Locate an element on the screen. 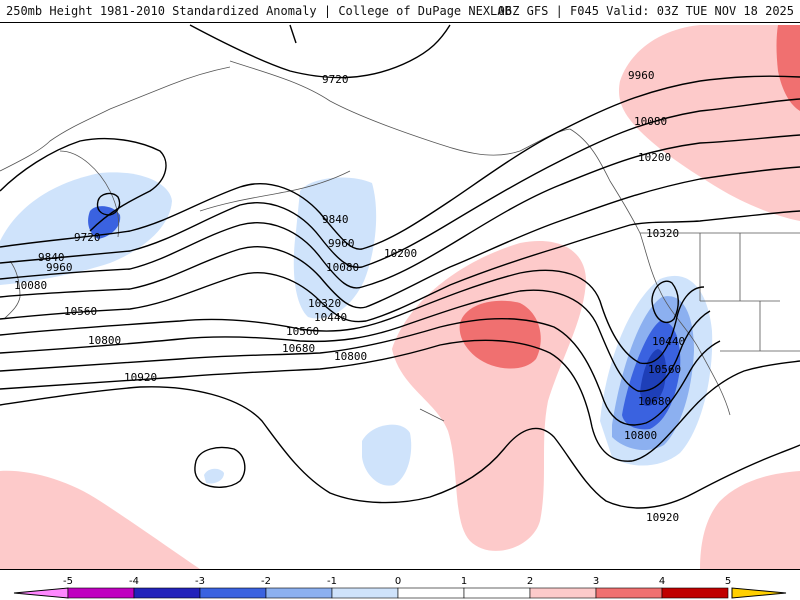  neg-anomaly-west-coast-core is located at coordinates (653, 378).